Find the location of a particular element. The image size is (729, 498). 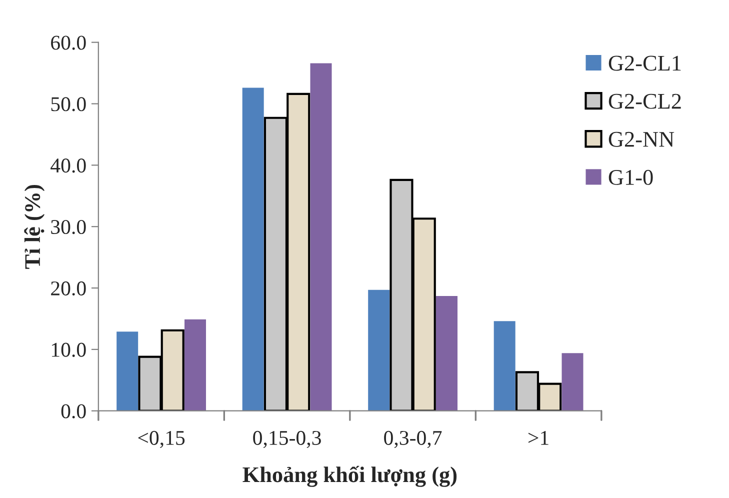

y-tick-label: 20.0 is located at coordinates (68, 288).